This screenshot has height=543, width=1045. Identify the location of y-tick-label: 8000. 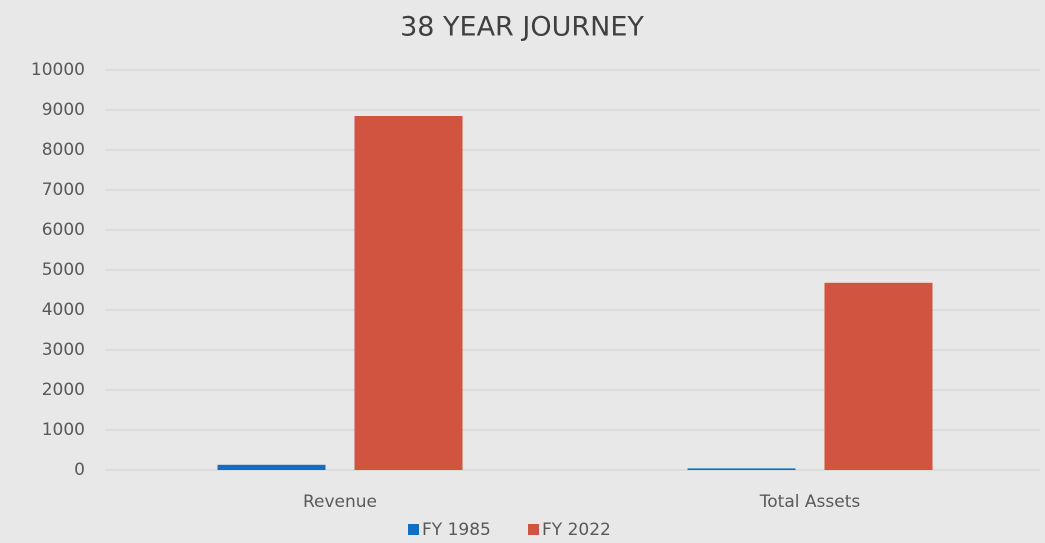
(63, 150).